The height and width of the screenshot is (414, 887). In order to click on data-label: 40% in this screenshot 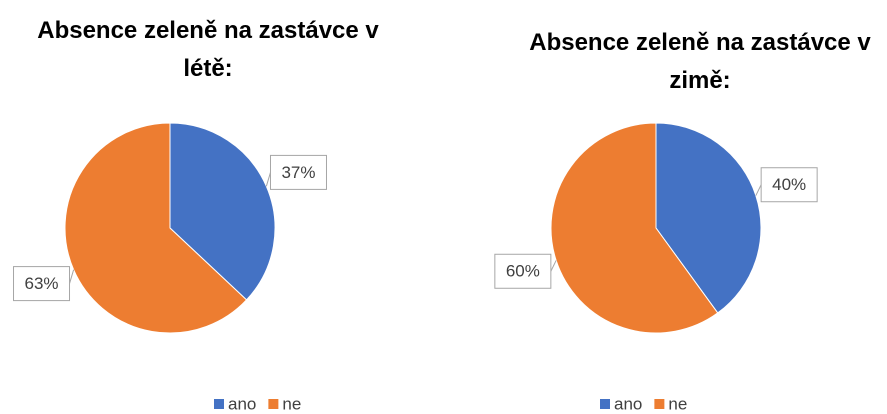, I will do `click(789, 184)`.